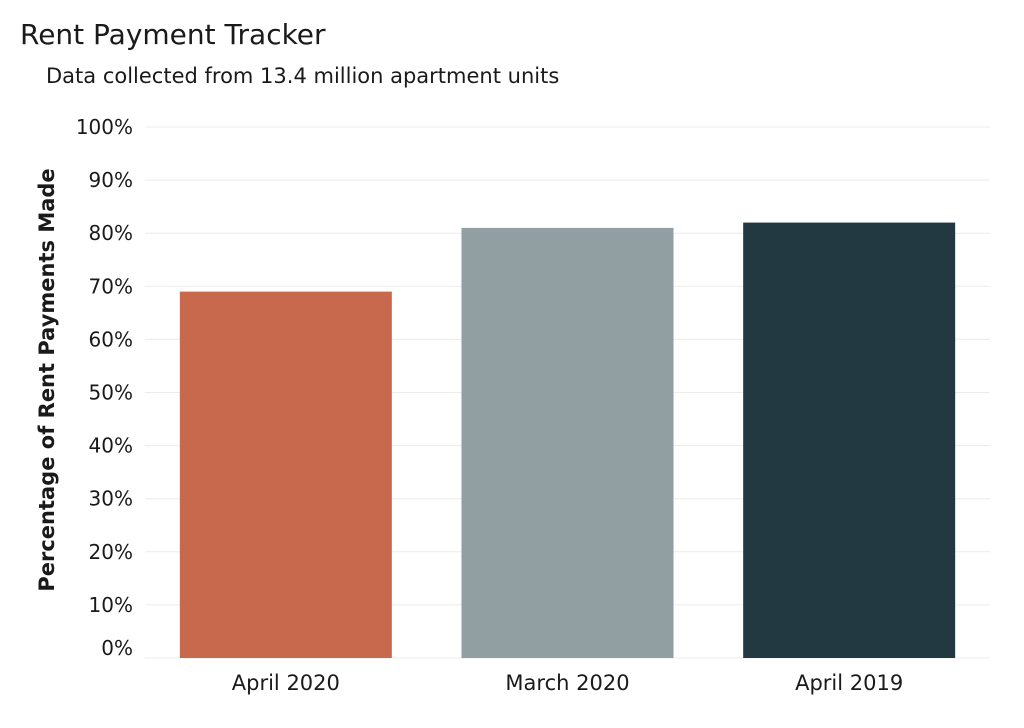  What do you see at coordinates (849, 440) in the screenshot?
I see `bar-april-2019` at bounding box center [849, 440].